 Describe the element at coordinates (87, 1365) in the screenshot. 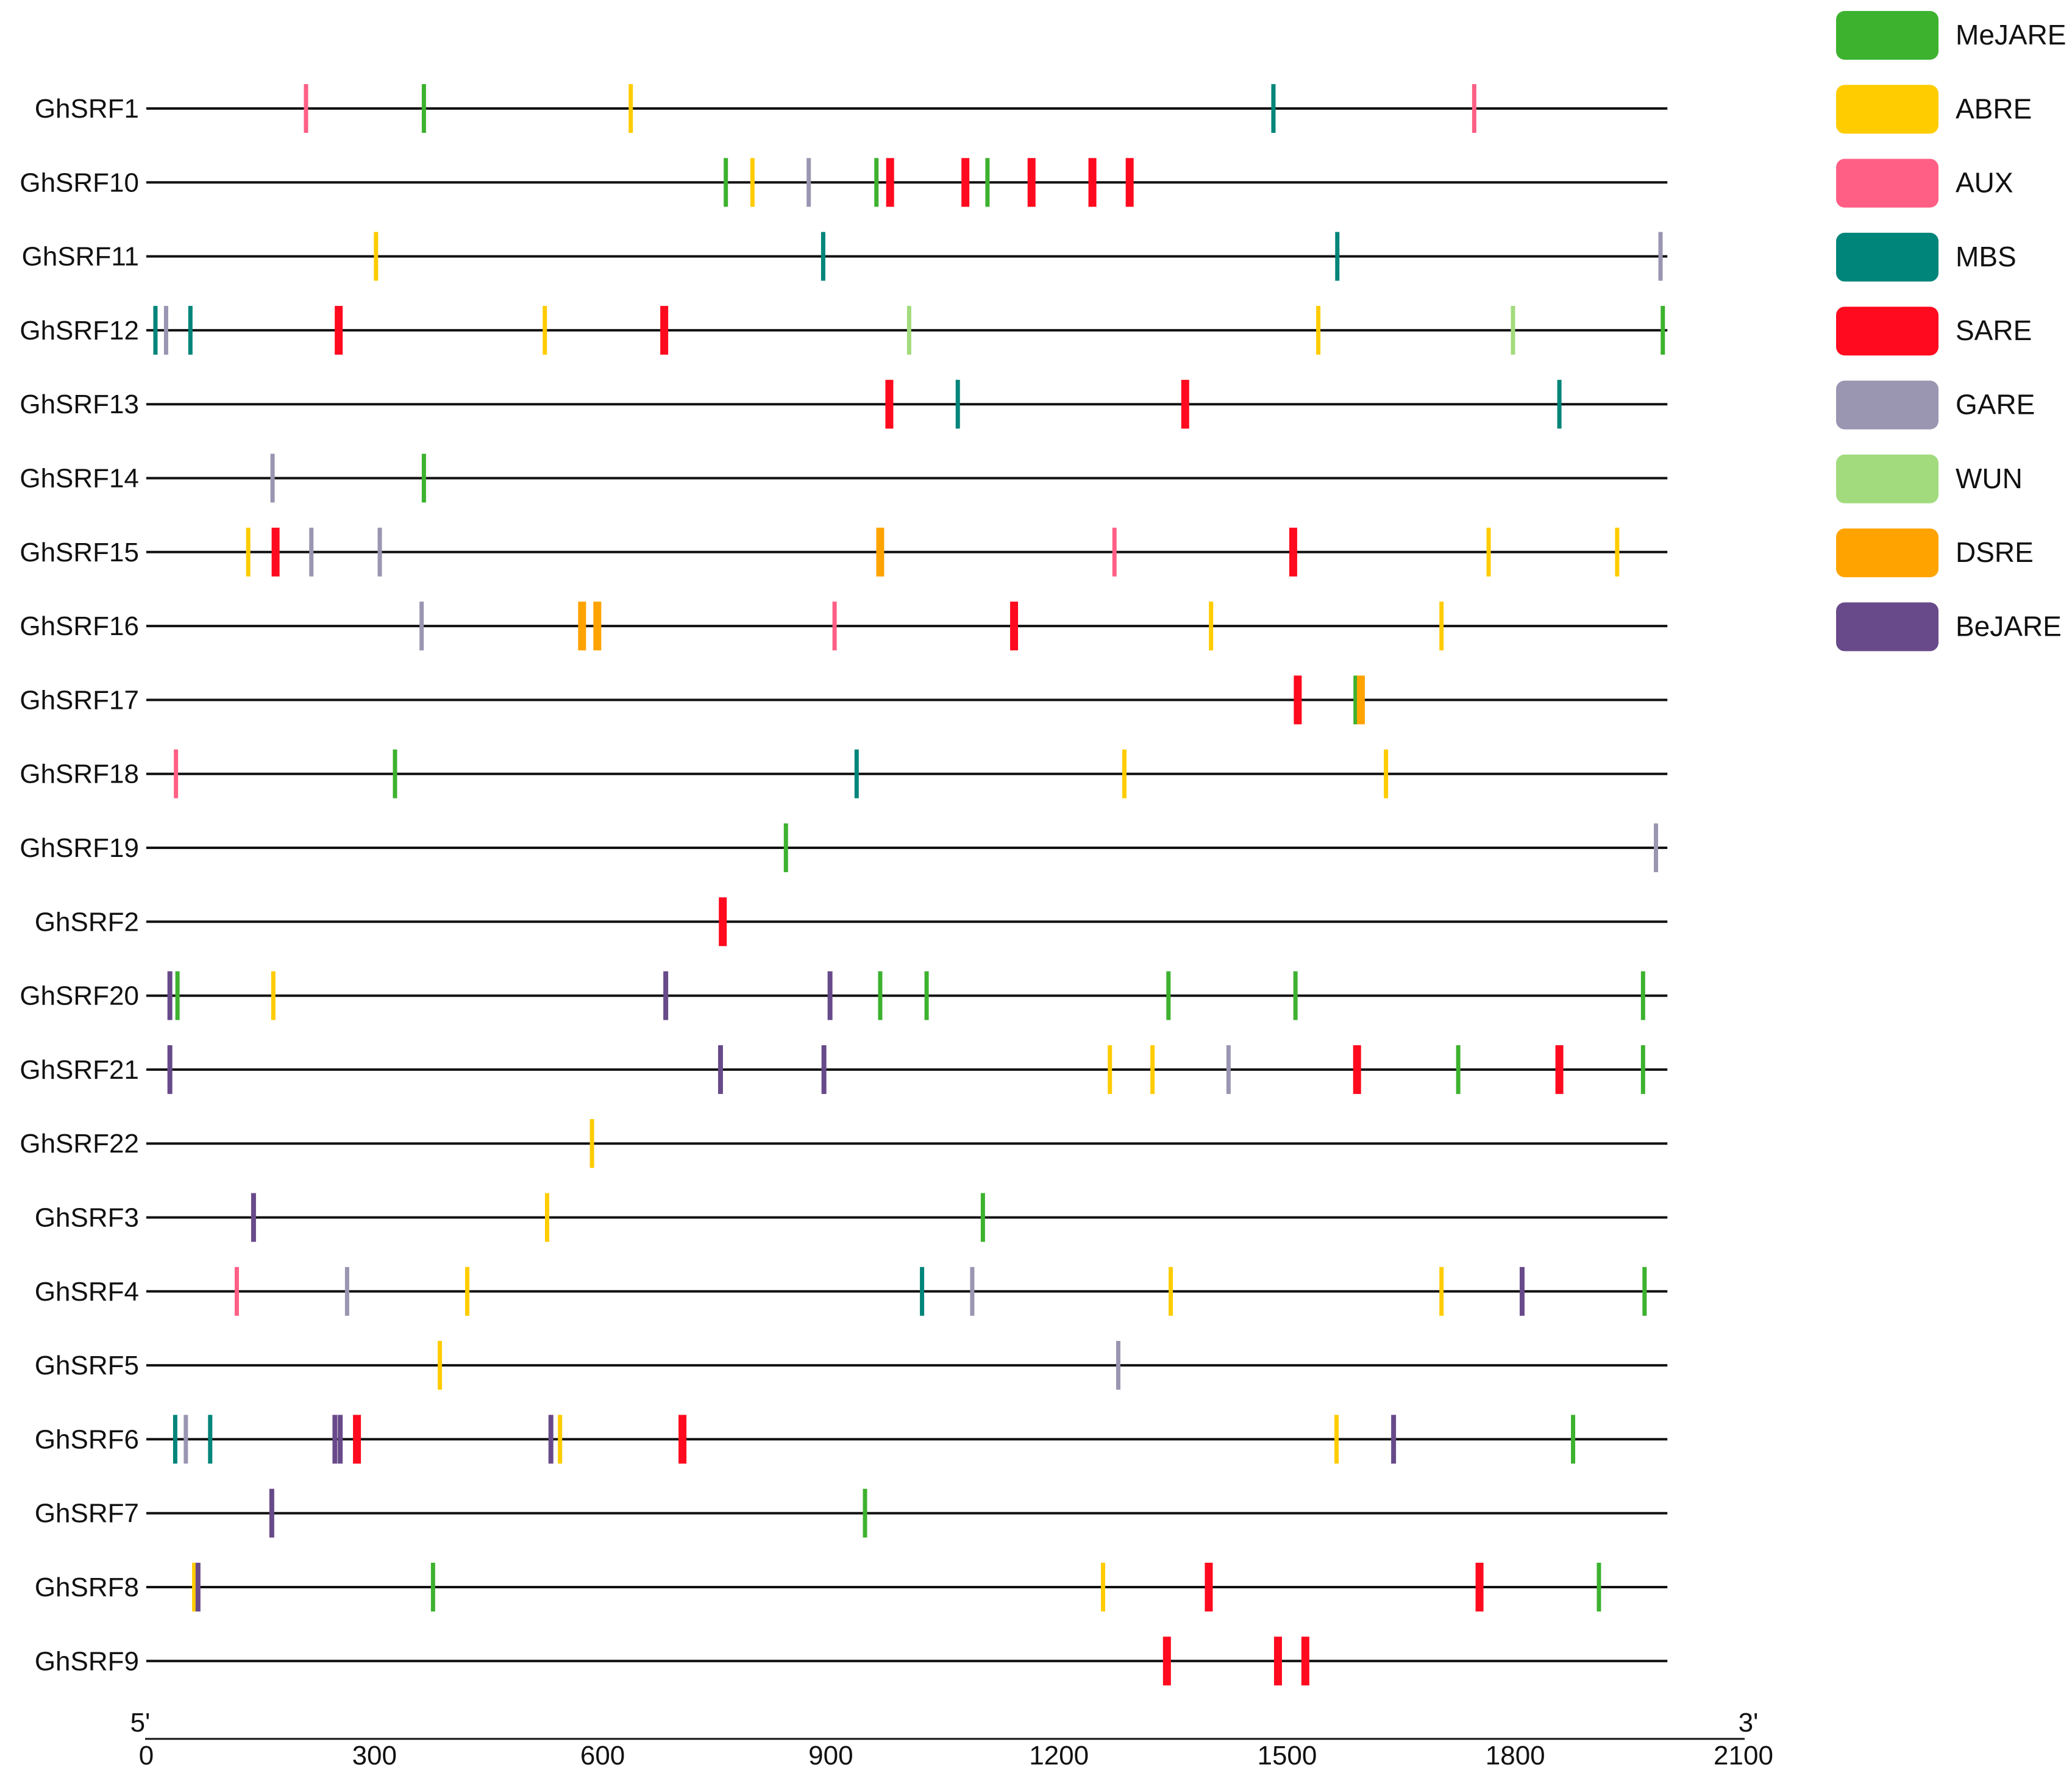

I see `gene-label: GhSRF5` at that location.